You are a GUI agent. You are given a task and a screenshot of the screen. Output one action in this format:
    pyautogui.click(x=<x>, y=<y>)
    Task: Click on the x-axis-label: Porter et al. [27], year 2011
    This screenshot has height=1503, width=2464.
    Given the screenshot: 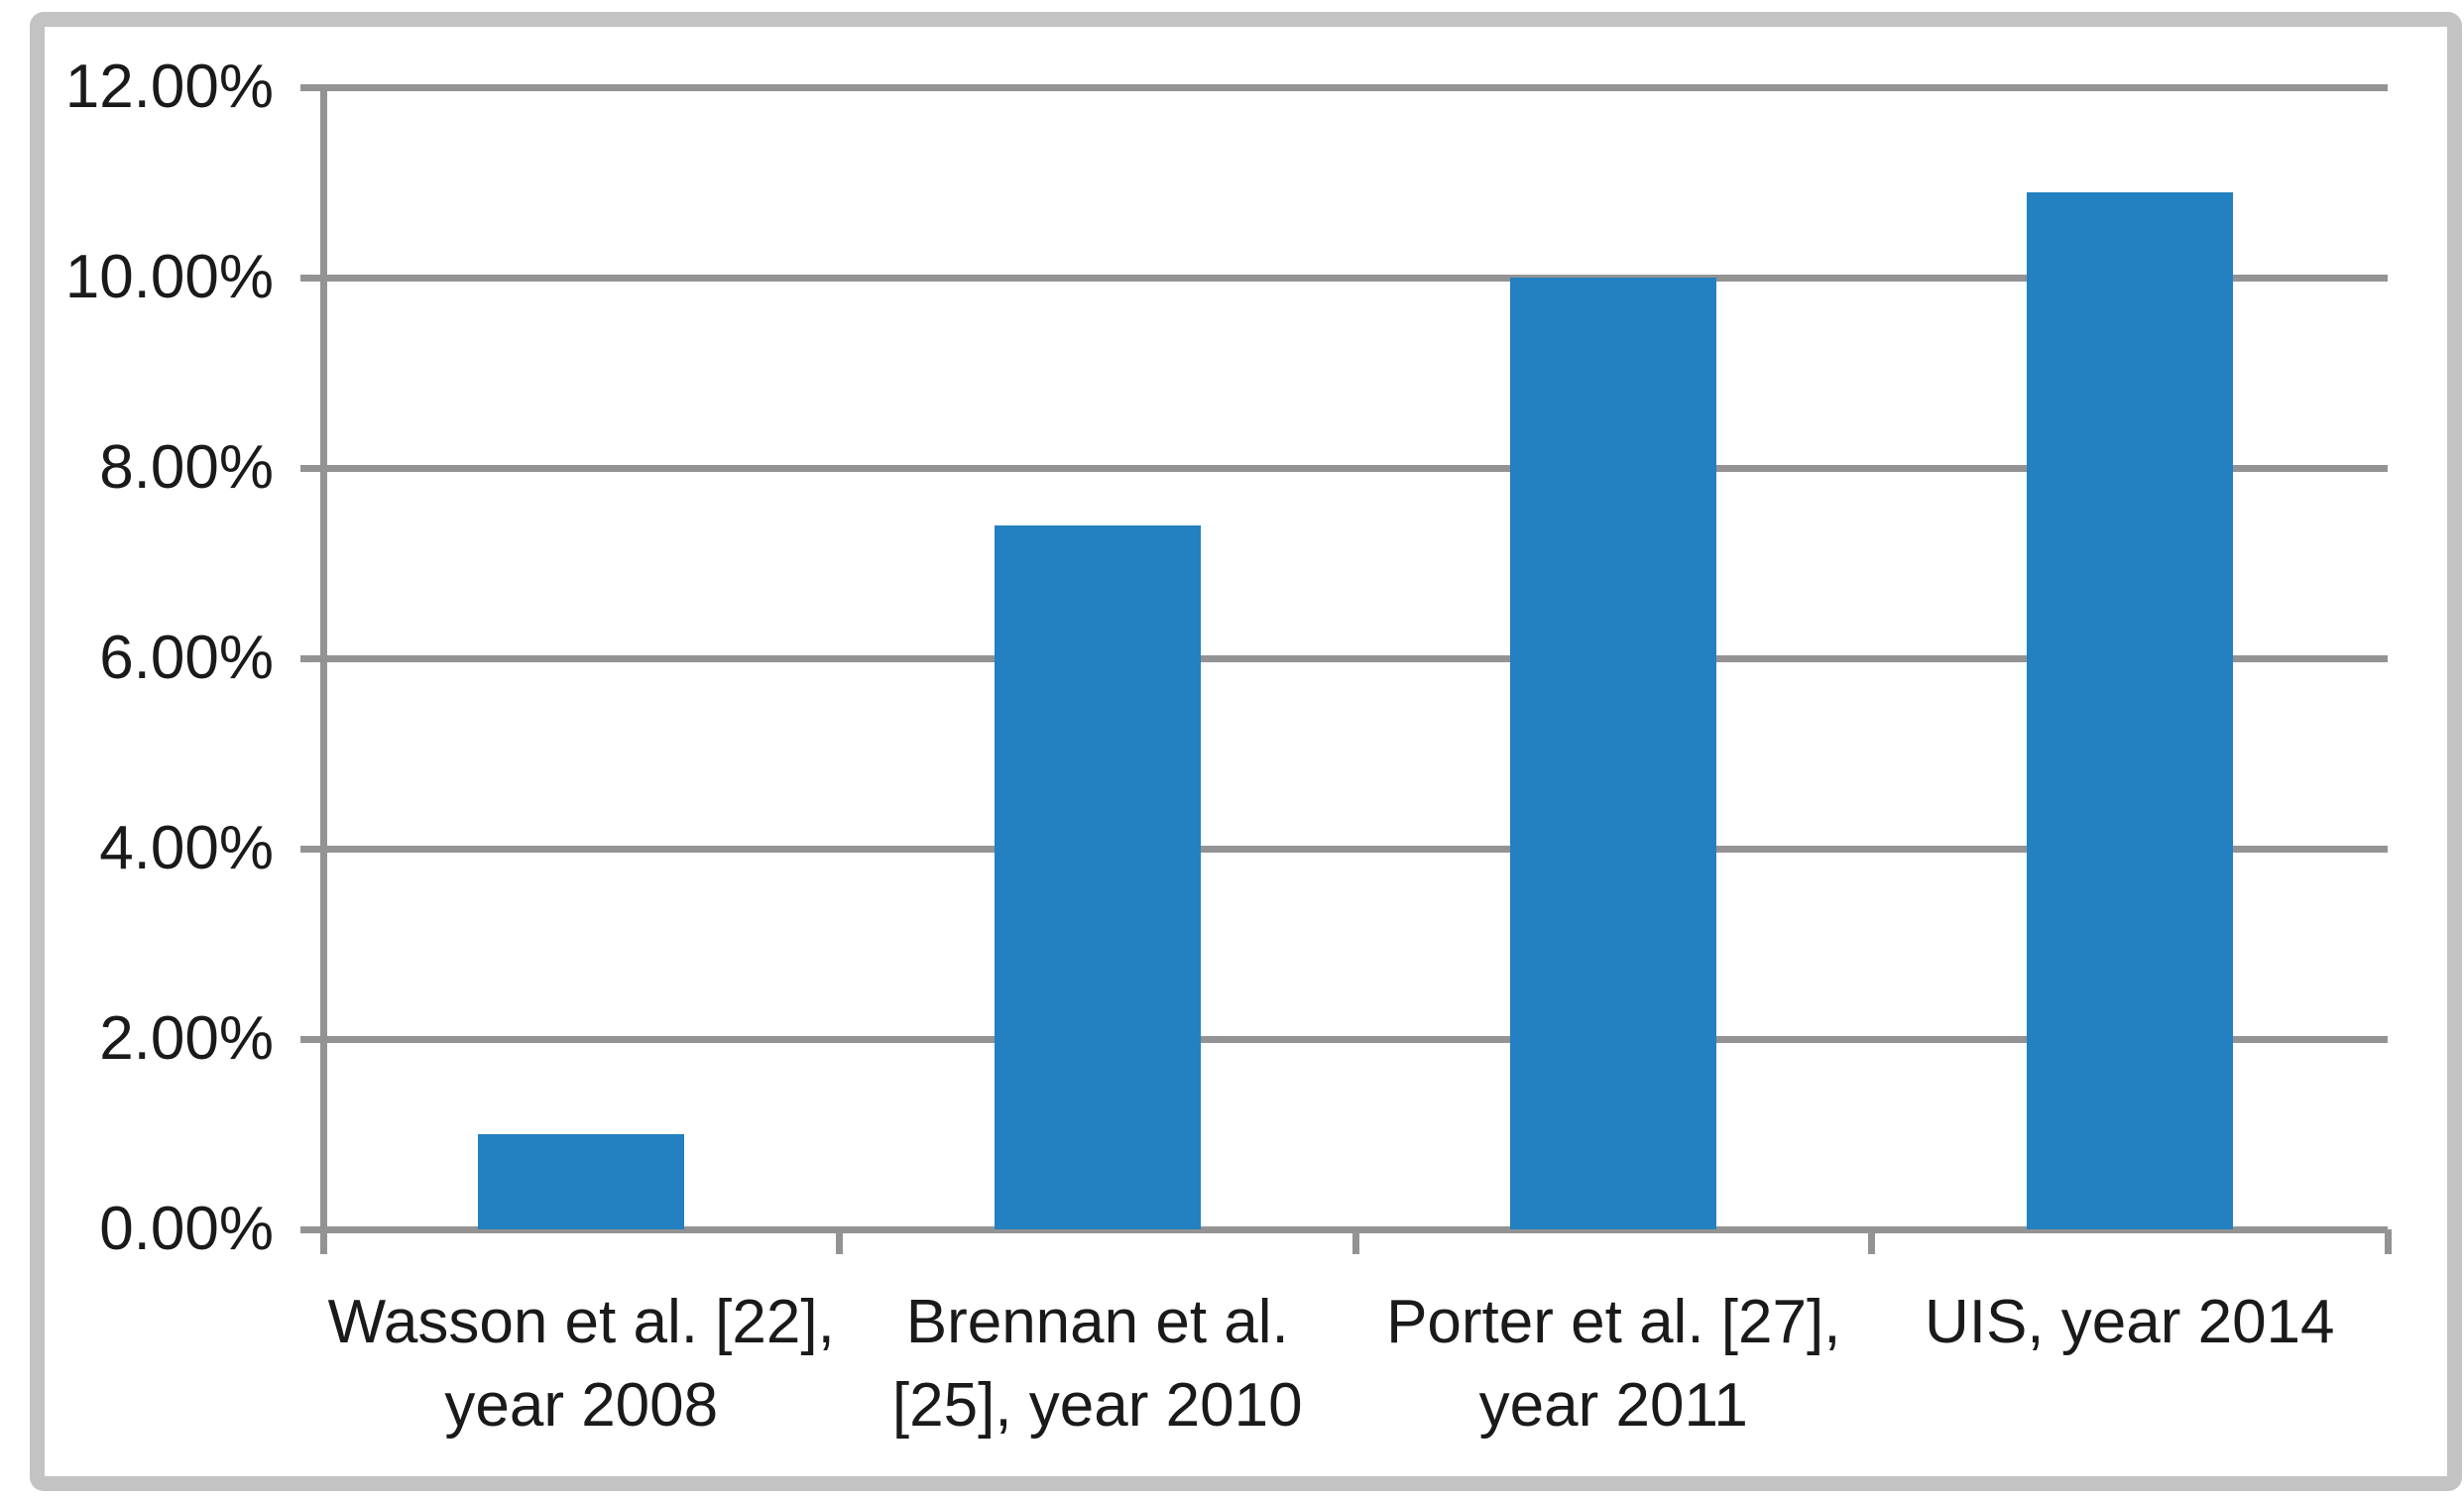 What is the action you would take?
    pyautogui.click(x=1613, y=1364)
    